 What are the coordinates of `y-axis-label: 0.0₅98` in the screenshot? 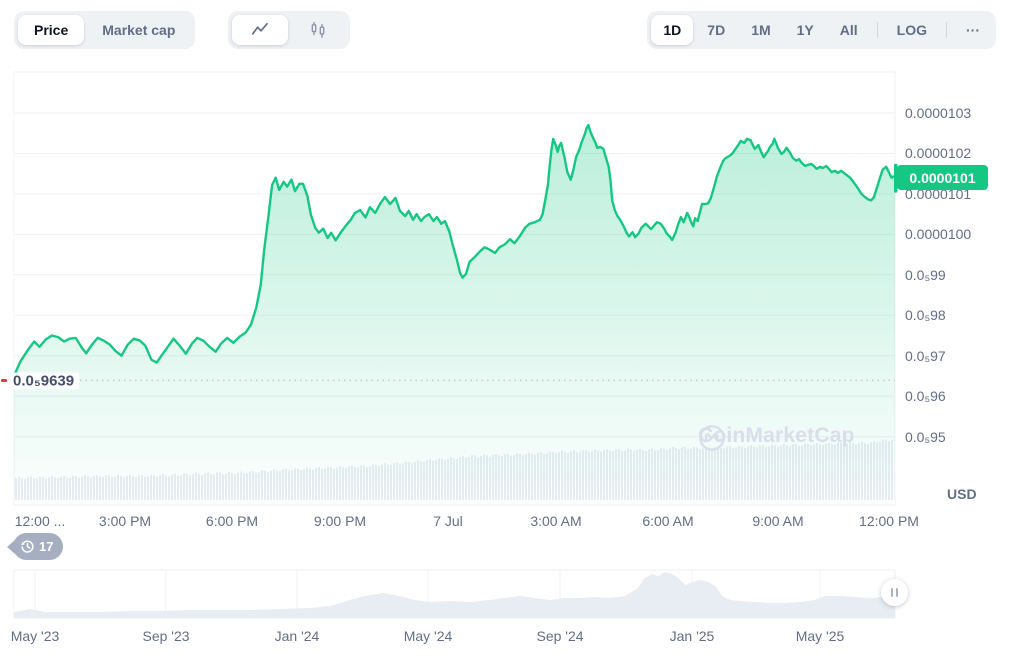 It's located at (925, 315).